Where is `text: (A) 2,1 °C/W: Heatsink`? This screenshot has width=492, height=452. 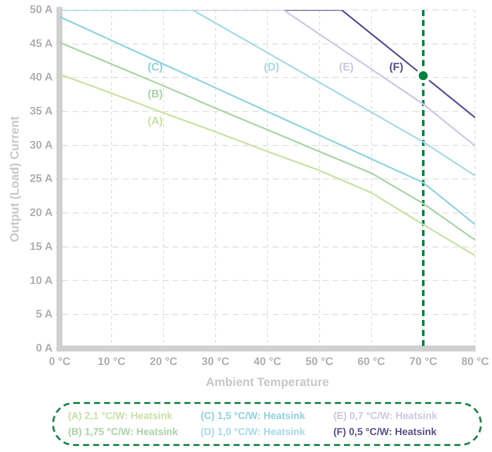 text: (A) 2,1 °C/W: Heatsink is located at coordinates (121, 416).